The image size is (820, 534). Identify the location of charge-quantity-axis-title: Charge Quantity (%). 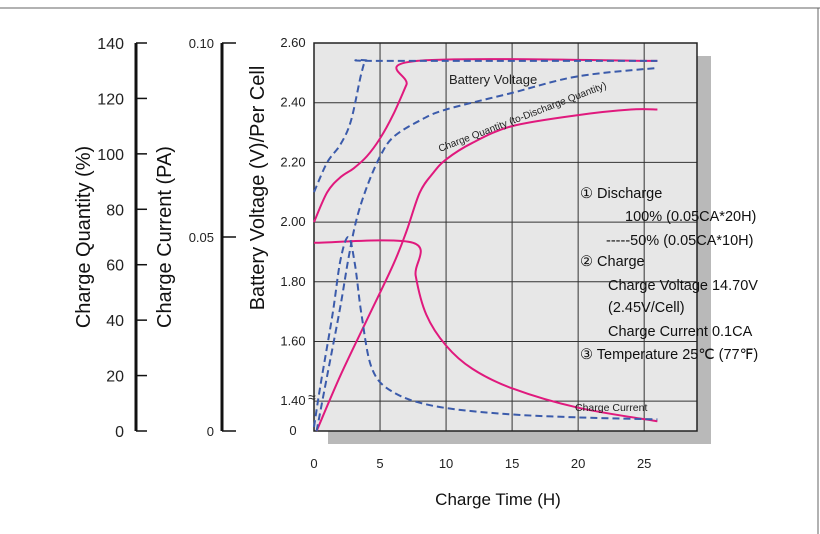
(84, 237).